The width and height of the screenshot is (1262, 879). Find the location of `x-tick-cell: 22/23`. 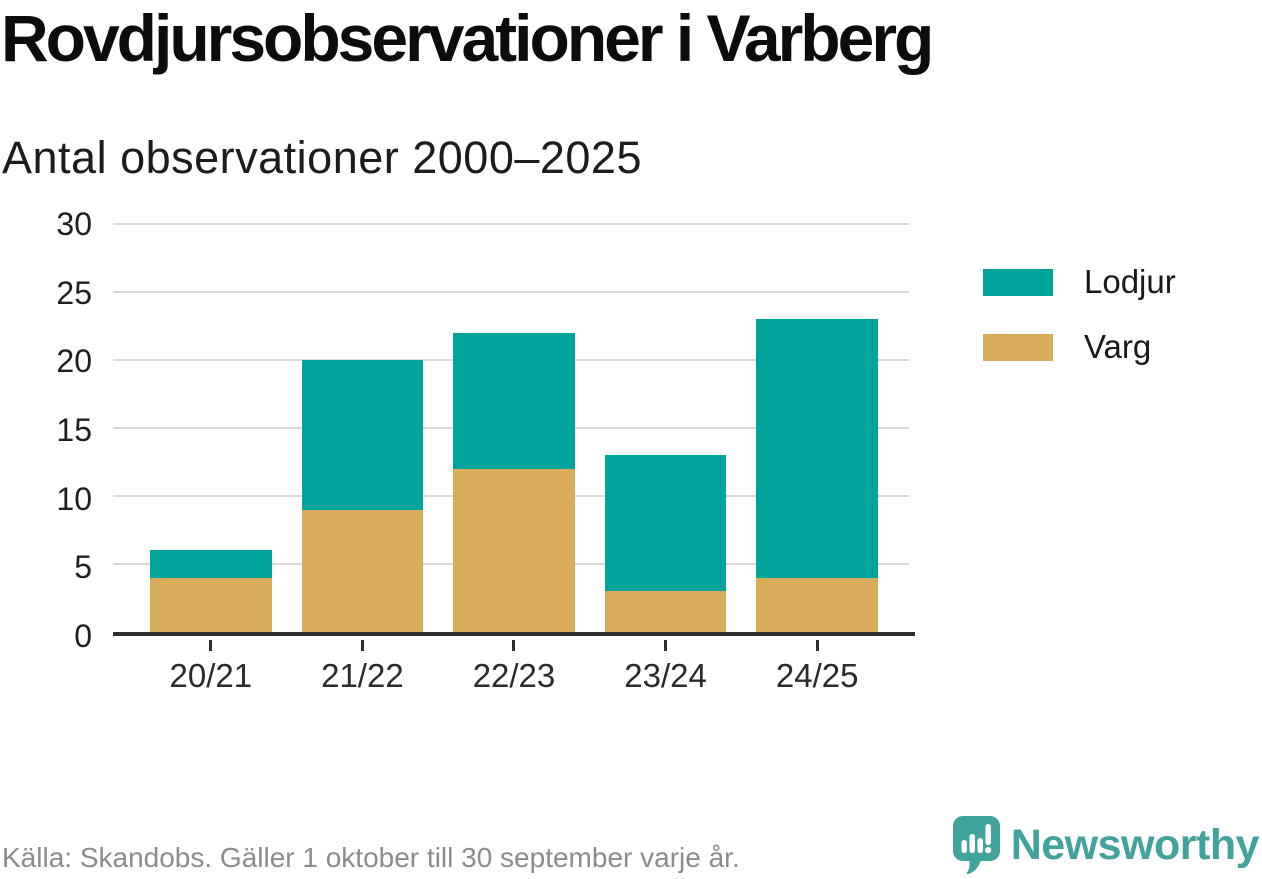

x-tick-cell: 22/23 is located at coordinates (514, 667).